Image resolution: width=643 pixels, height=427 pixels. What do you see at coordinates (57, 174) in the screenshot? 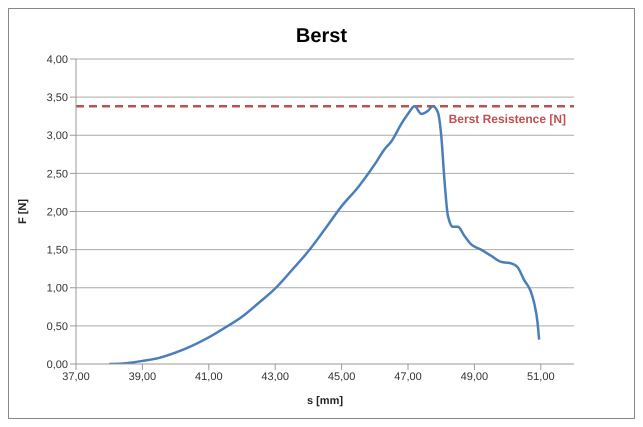
I see `y-tick-label: 2,50` at bounding box center [57, 174].